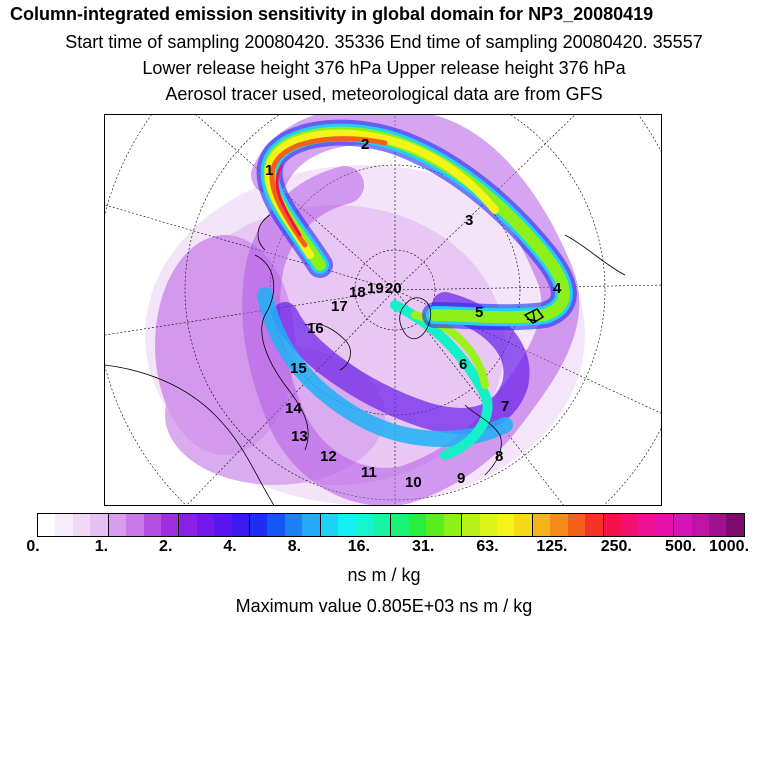 Image resolution: width=768 pixels, height=768 pixels. I want to click on track-label-1: 1, so click(269, 170).